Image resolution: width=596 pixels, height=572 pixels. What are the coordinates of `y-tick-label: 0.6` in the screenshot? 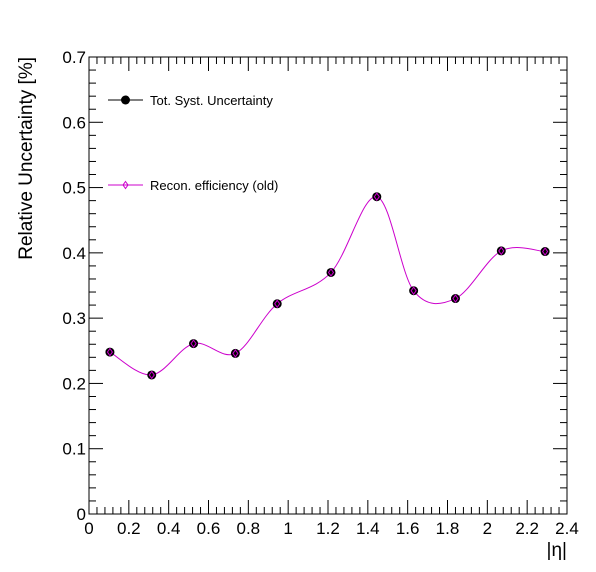 It's located at (74, 122).